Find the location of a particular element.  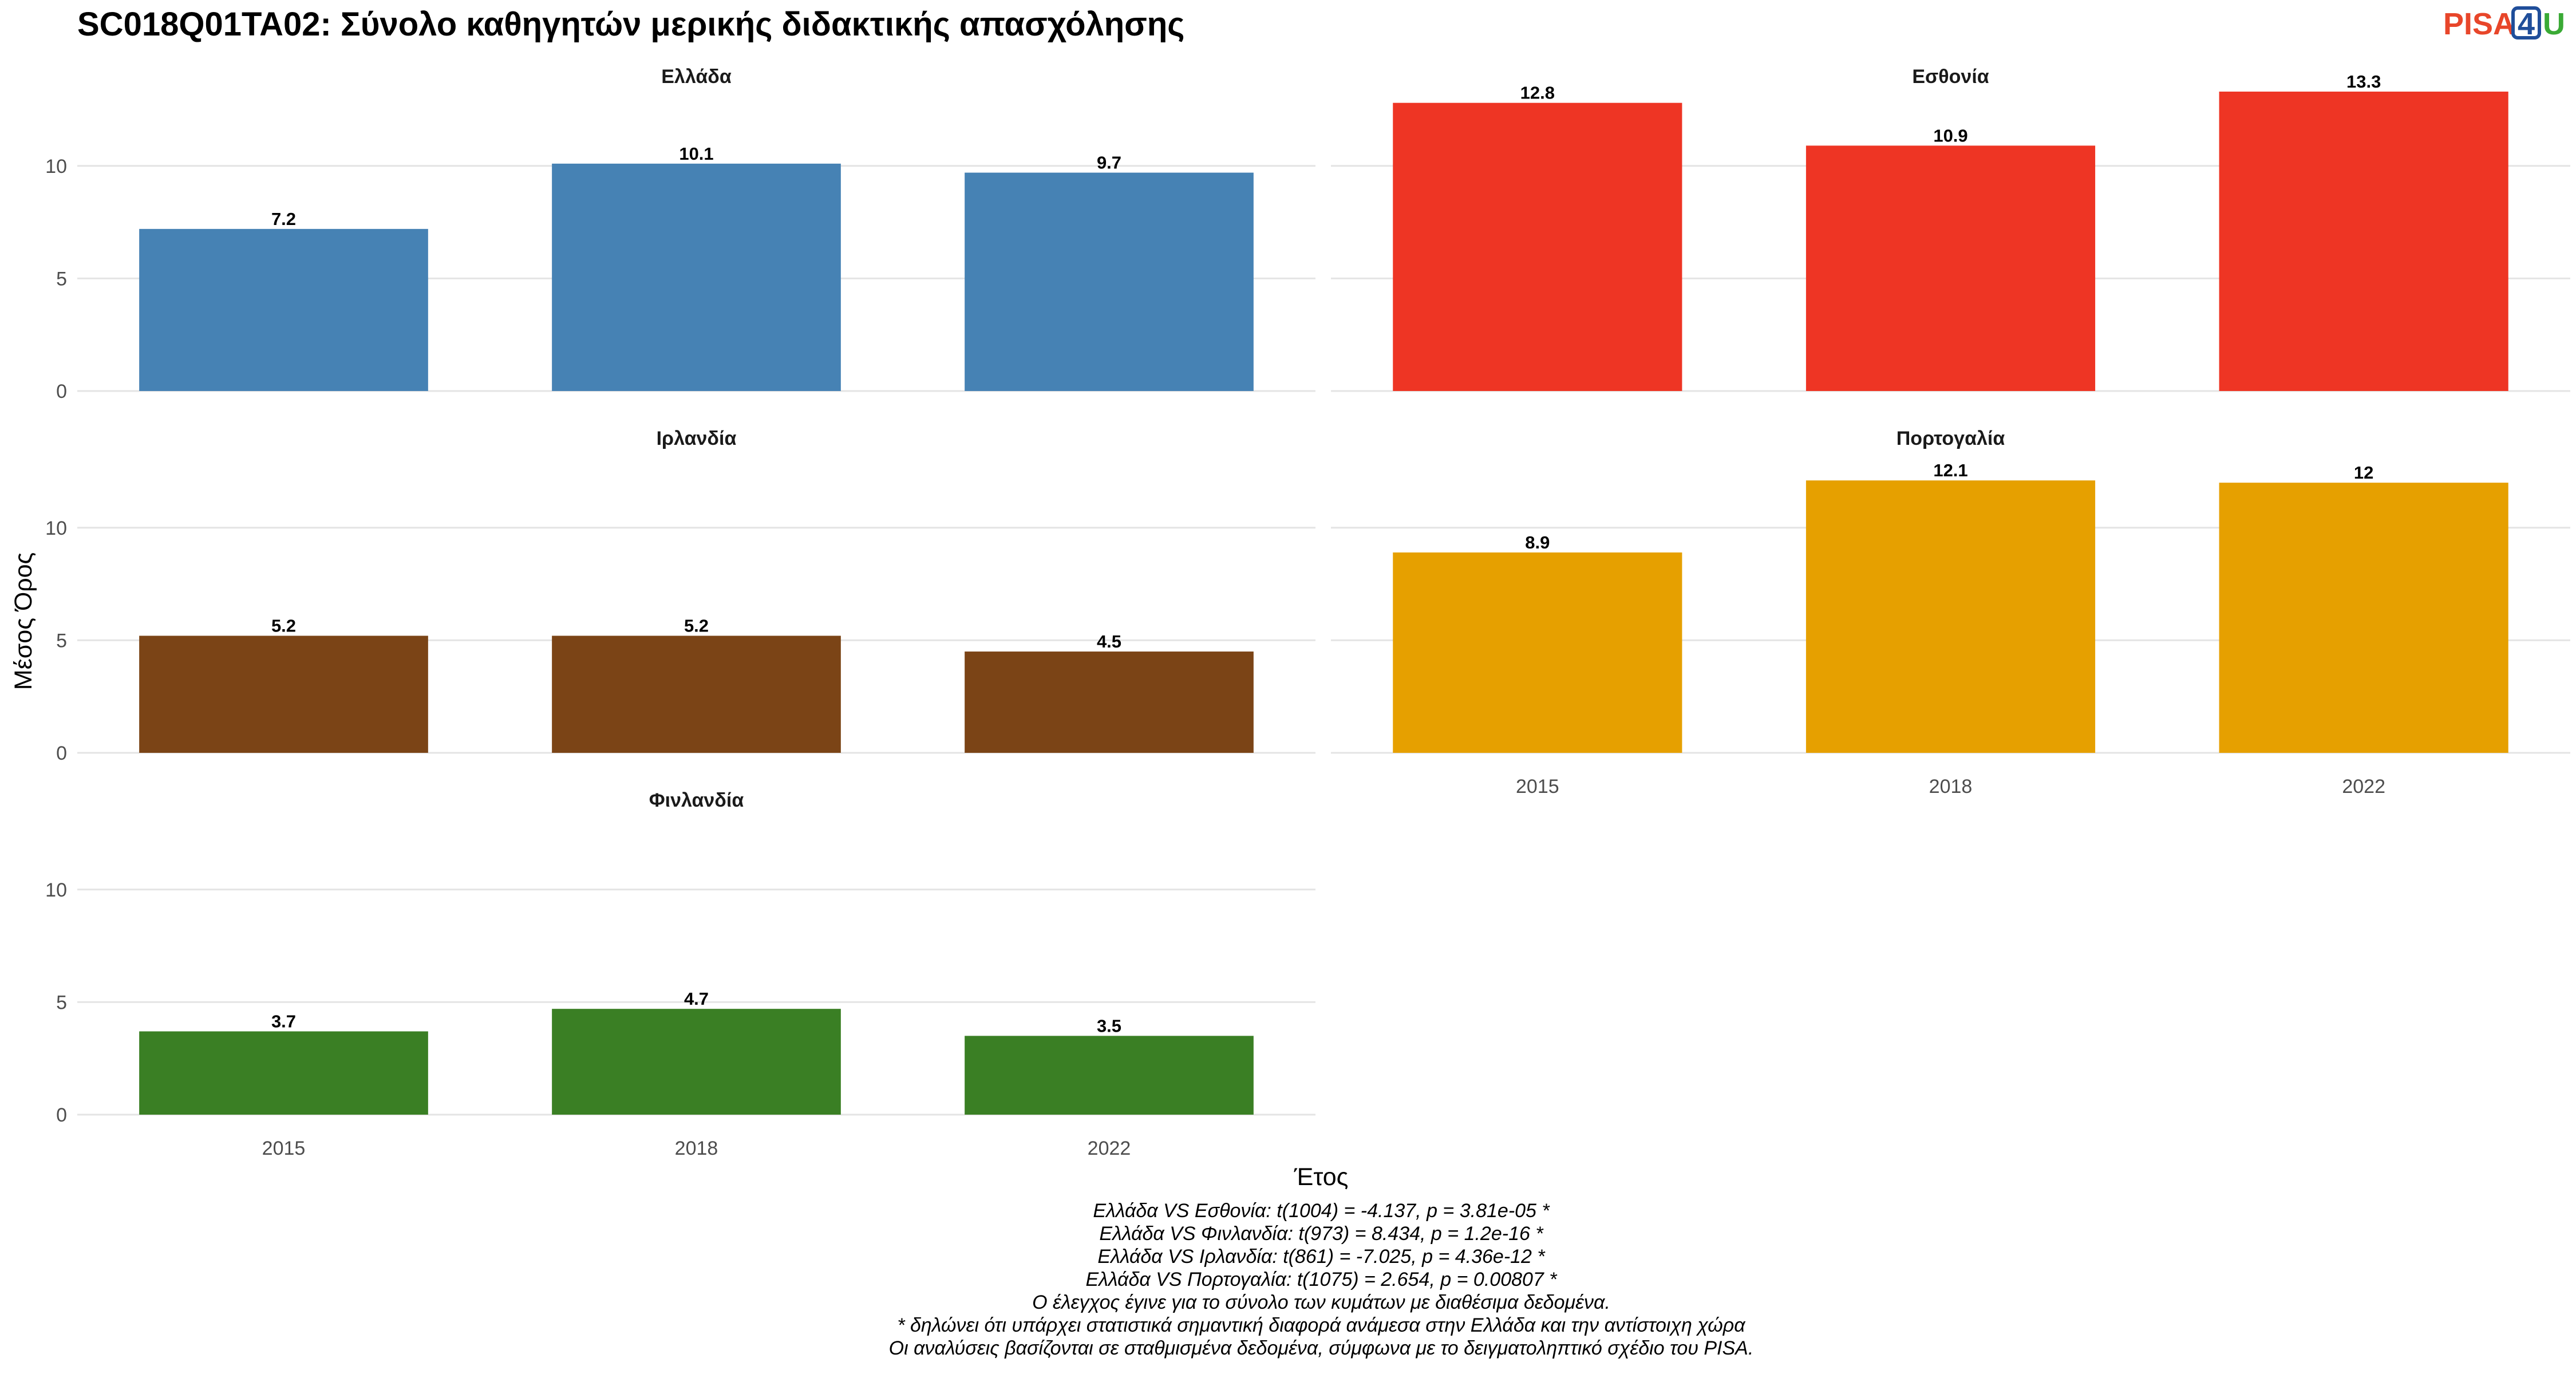

facet-panel-2: Ιρλανδία 0 5 10 5.2 5.2 4.5 is located at coordinates (680, 596).